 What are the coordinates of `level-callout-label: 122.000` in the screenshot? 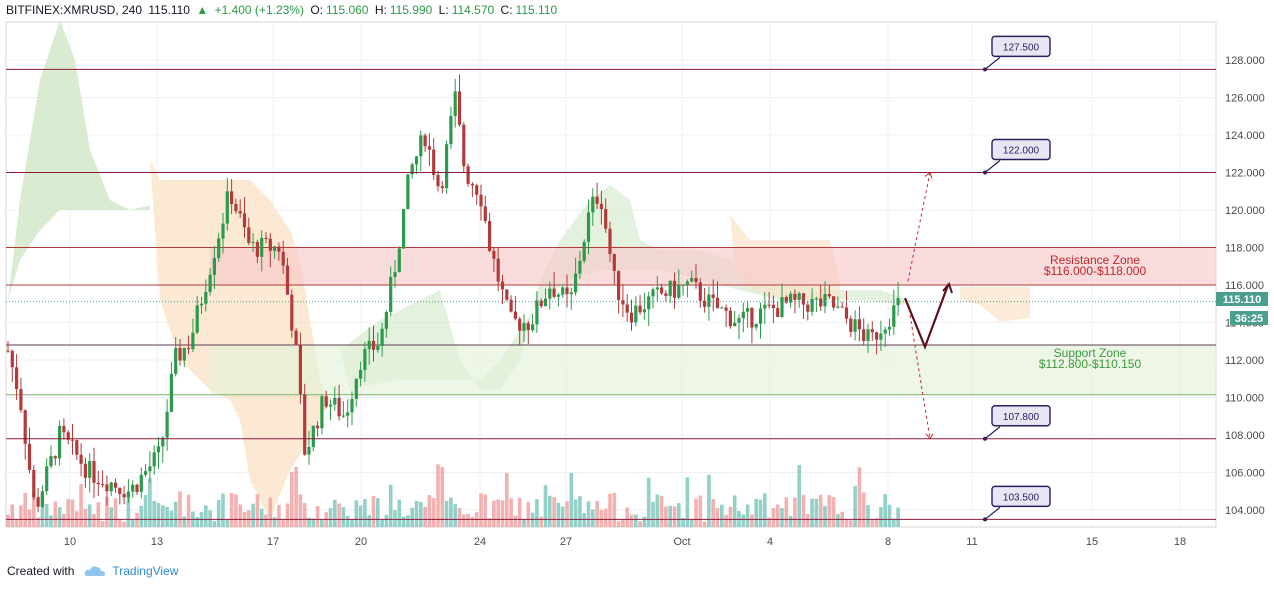 It's located at (1021, 151).